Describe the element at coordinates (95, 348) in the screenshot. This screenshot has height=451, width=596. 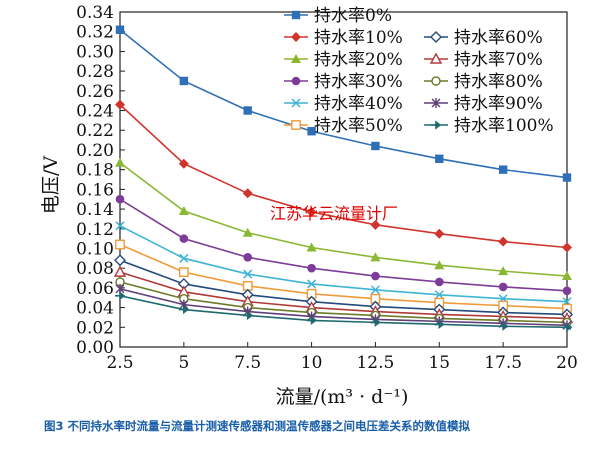
I see `y-tick-label: 0.00` at that location.